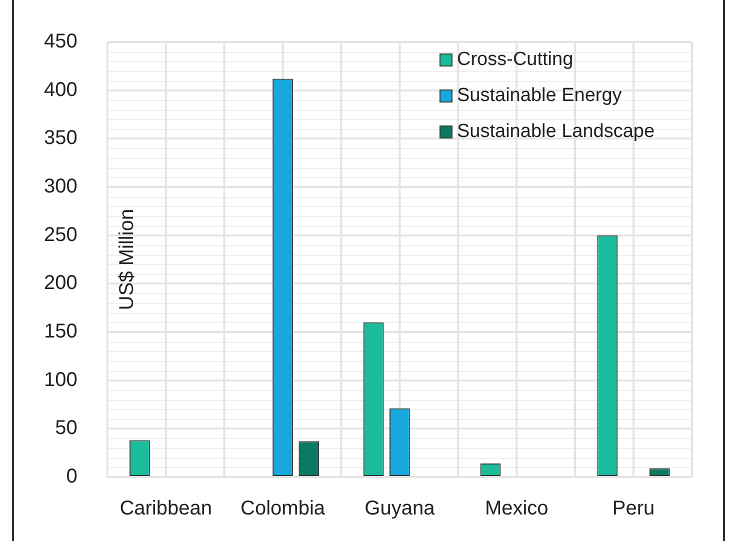 The image size is (730, 541). What do you see at coordinates (539, 95) in the screenshot?
I see `legend-label: Sustainable Energy` at bounding box center [539, 95].